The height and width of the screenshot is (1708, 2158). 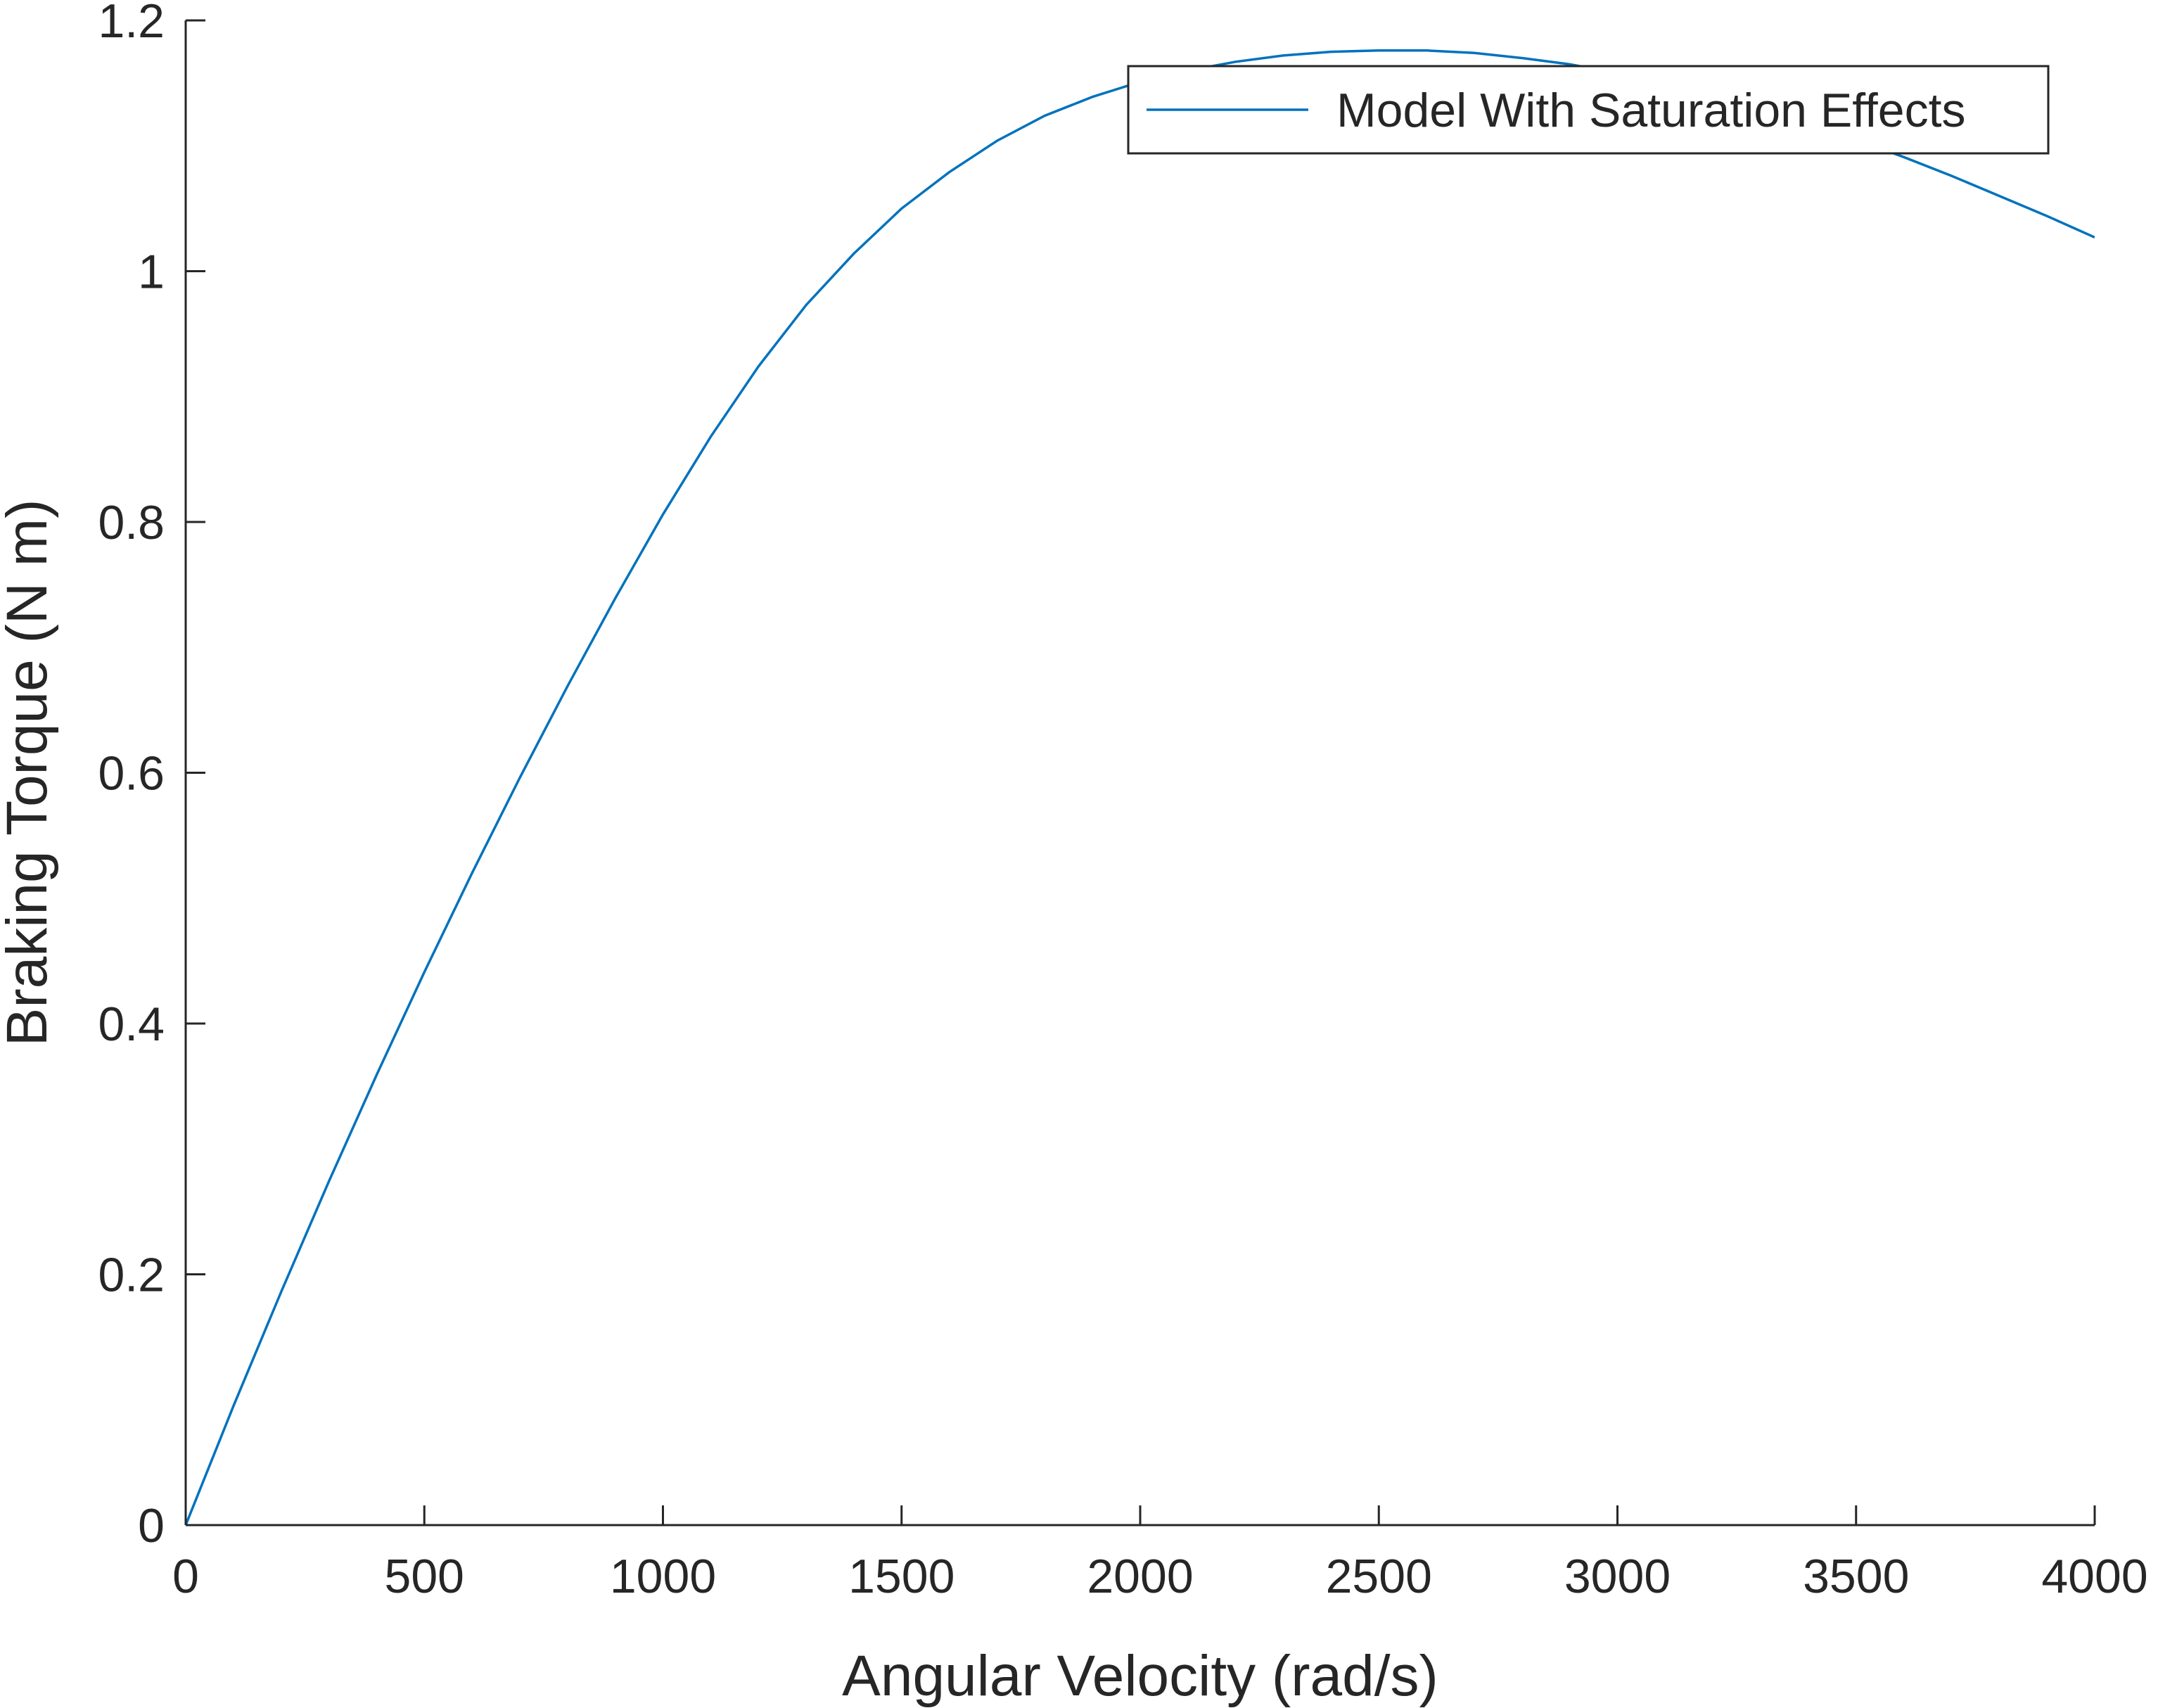 I want to click on x-tick-label: 3500, so click(x=1856, y=1576).